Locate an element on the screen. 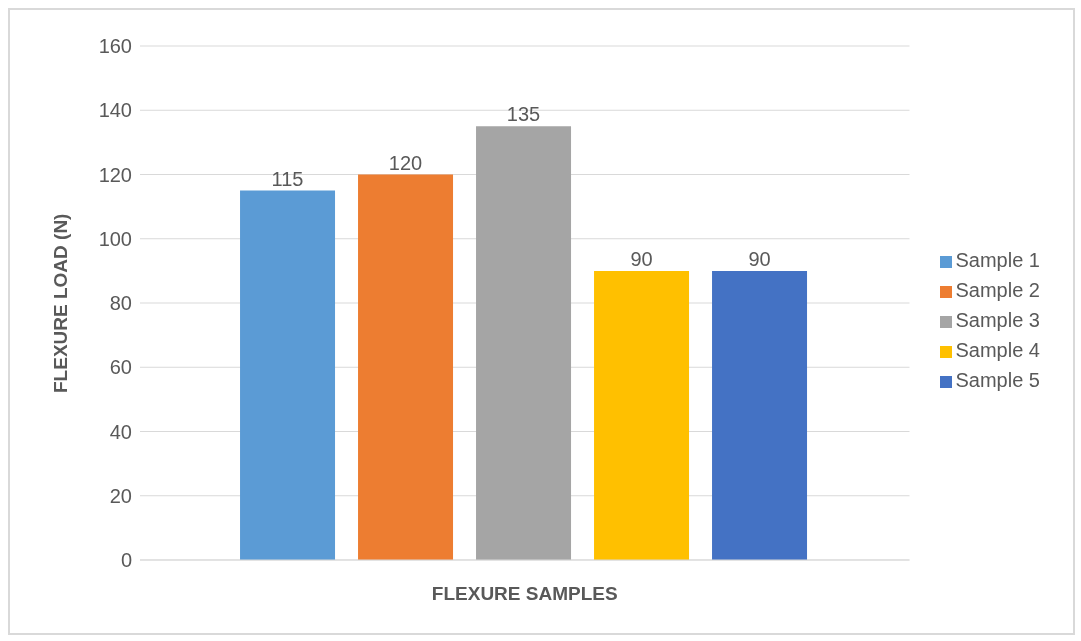 Image resolution: width=1081 pixels, height=641 pixels. legend-label: Sample 5 is located at coordinates (997, 380).